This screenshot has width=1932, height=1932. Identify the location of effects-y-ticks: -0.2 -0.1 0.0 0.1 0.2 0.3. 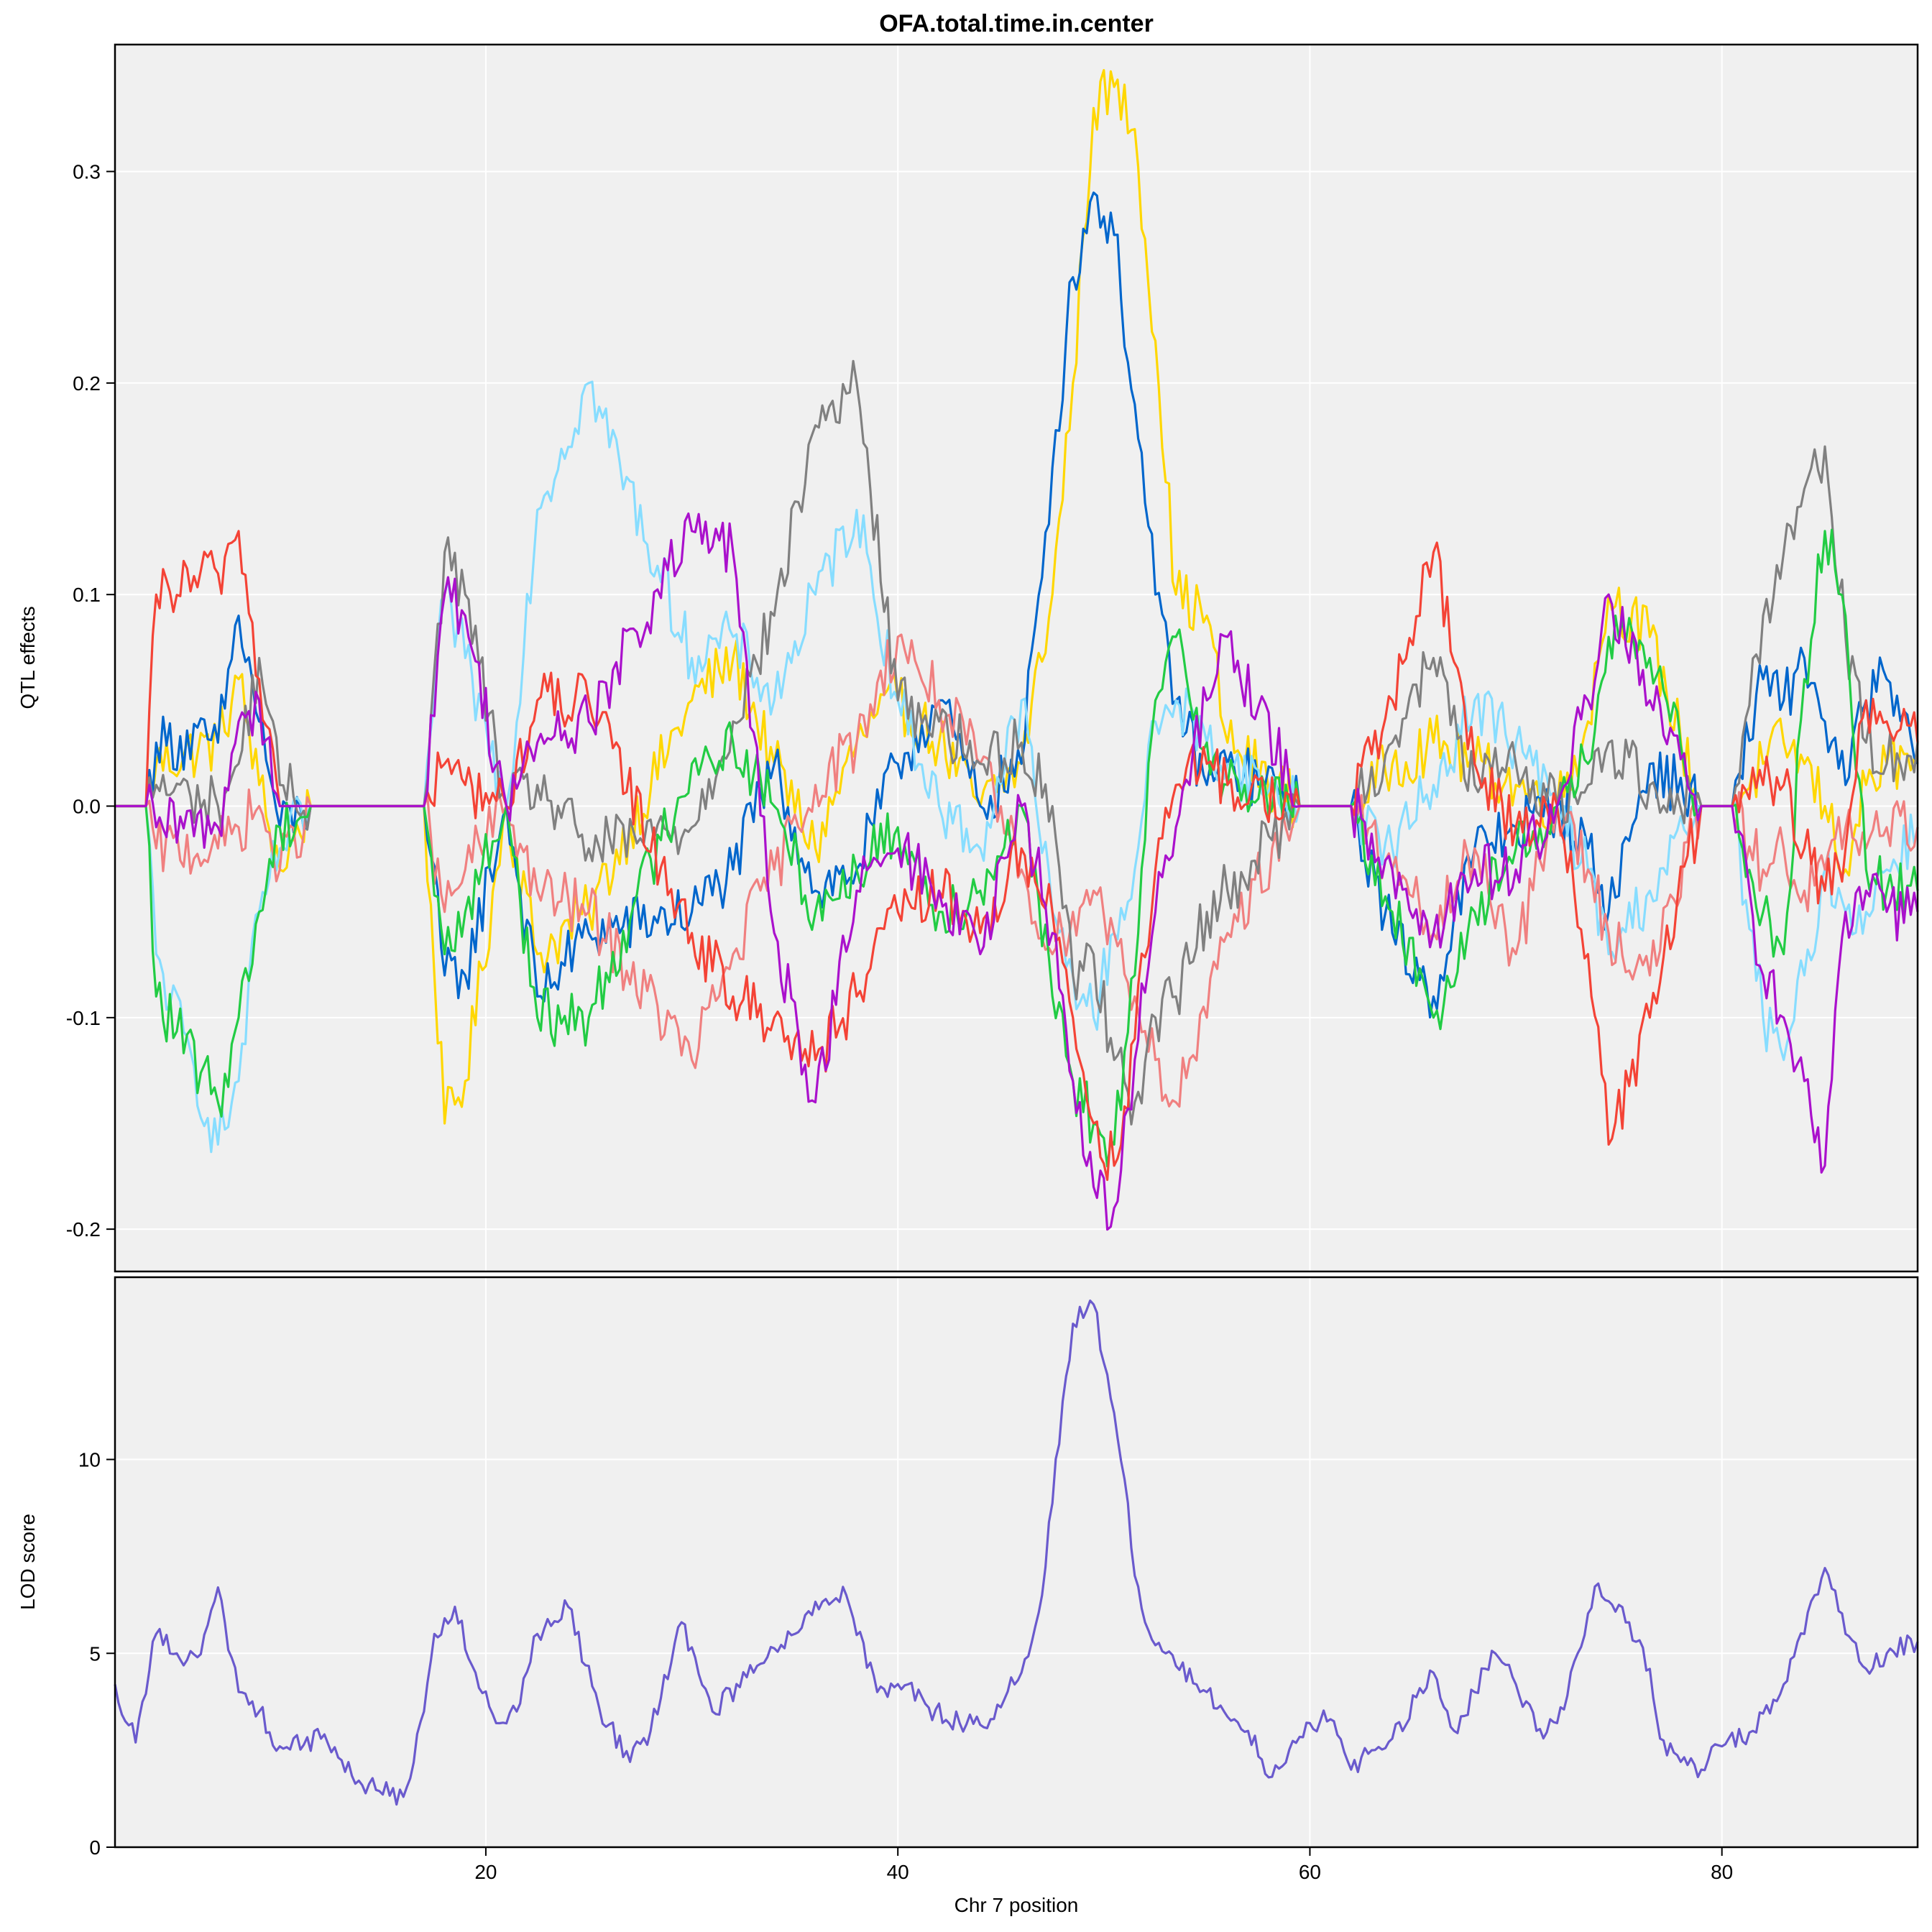
(90, 701).